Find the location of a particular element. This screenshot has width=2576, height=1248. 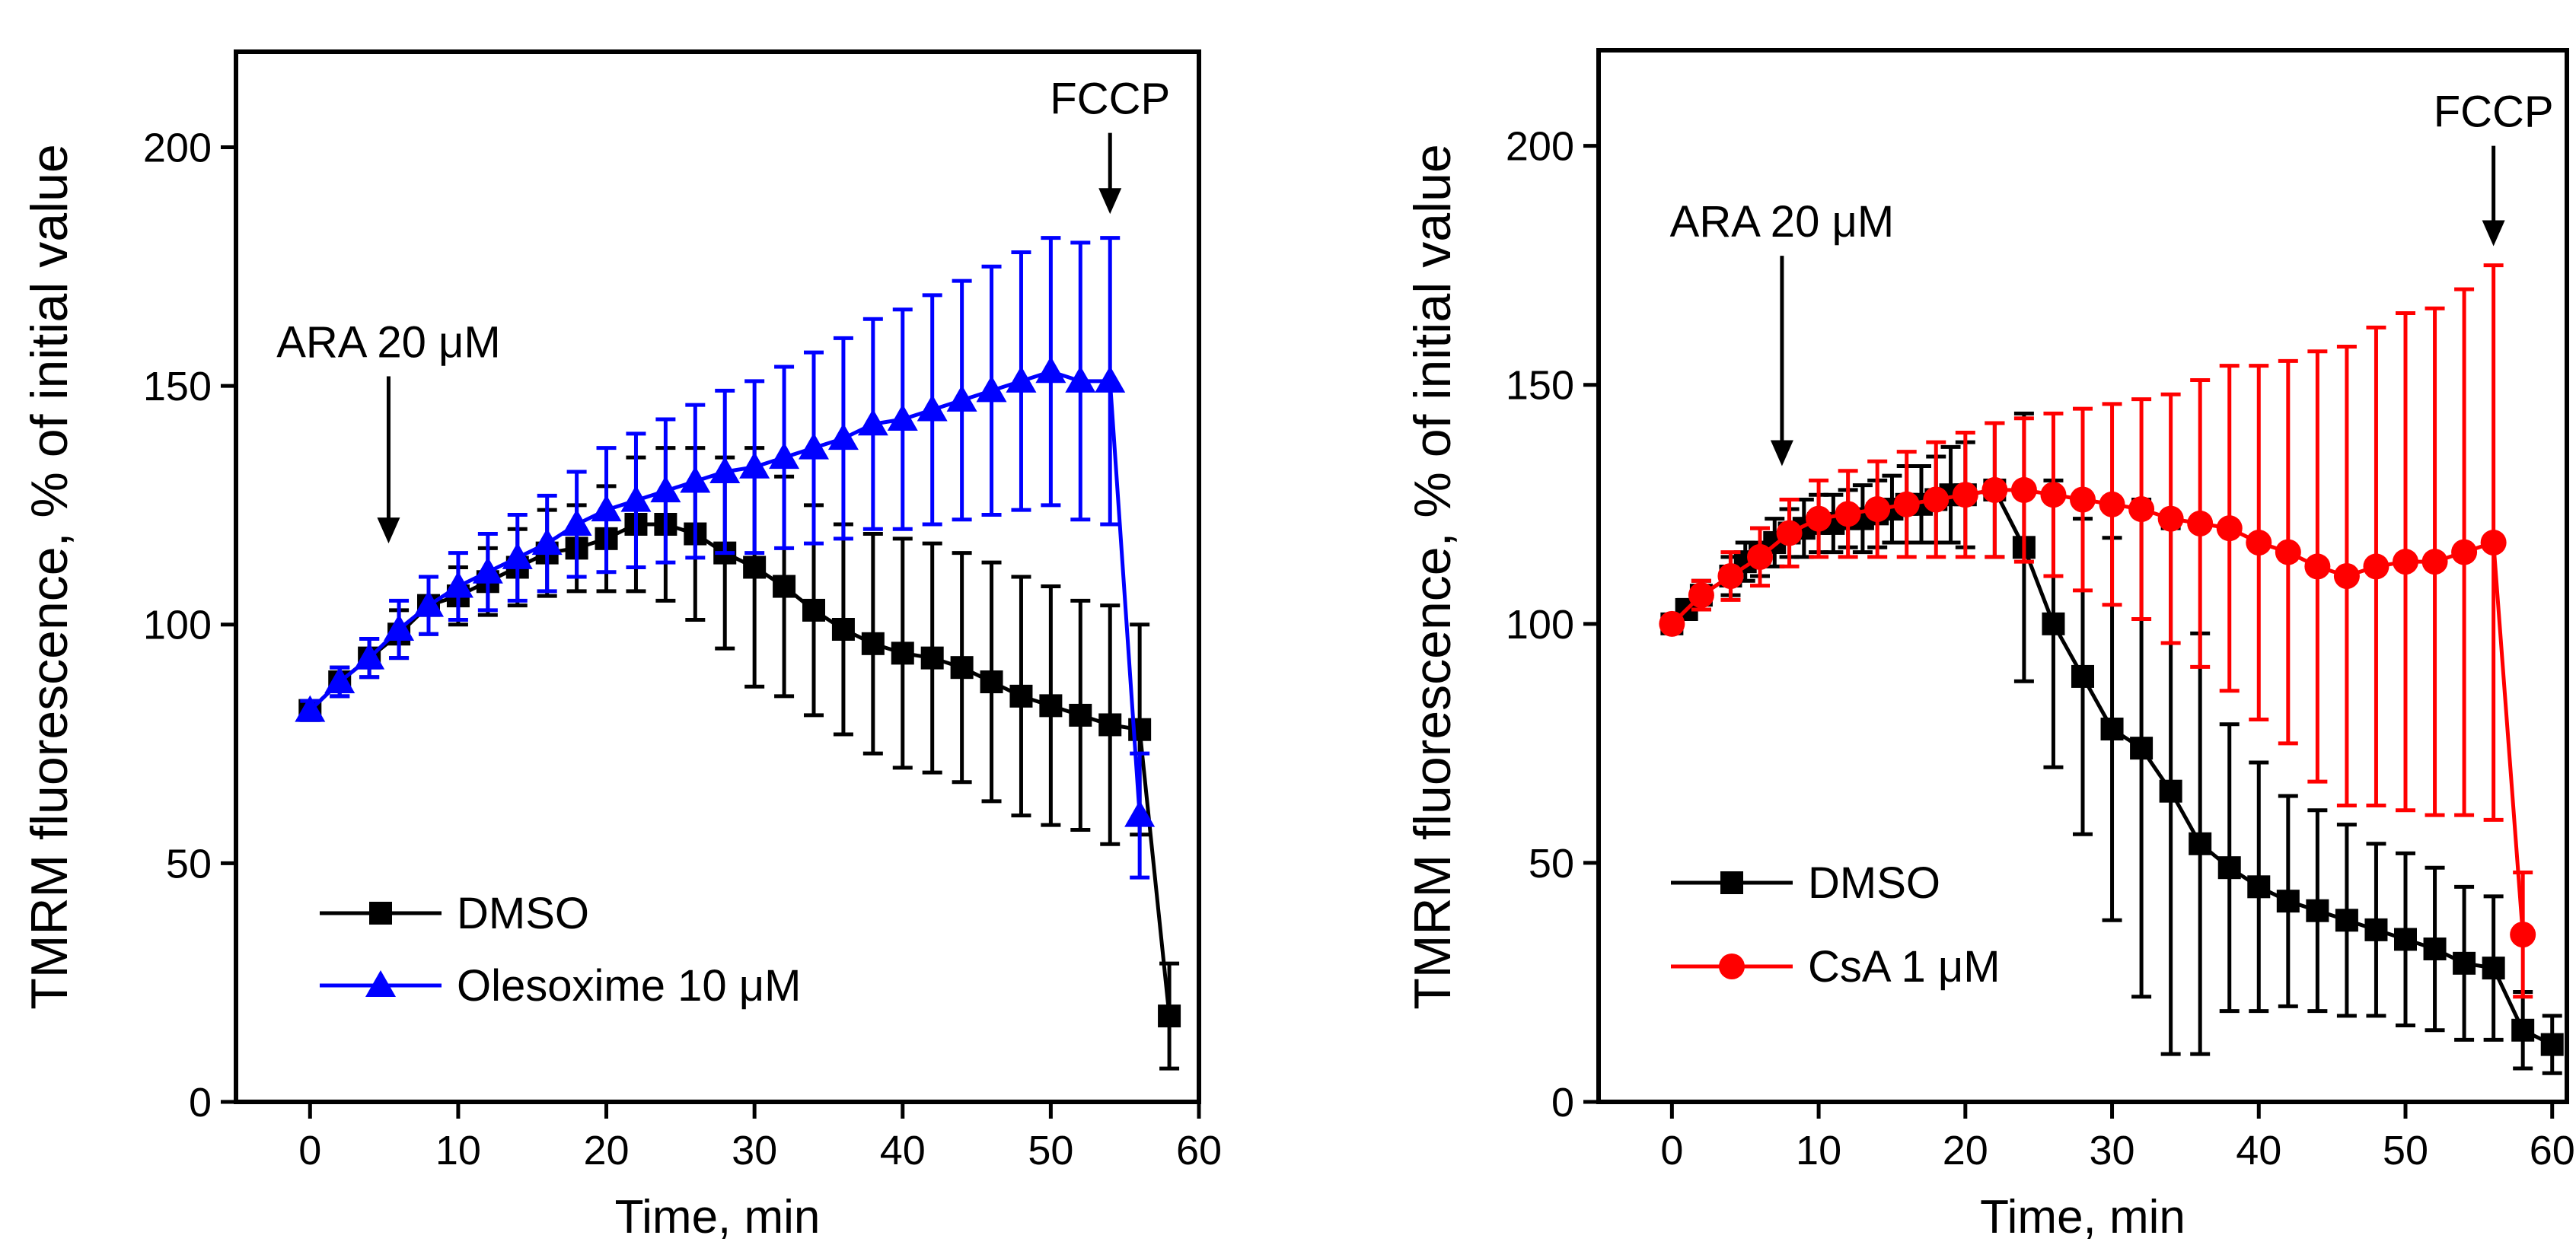

annotation-1: ARA 20 μM is located at coordinates (388, 431).